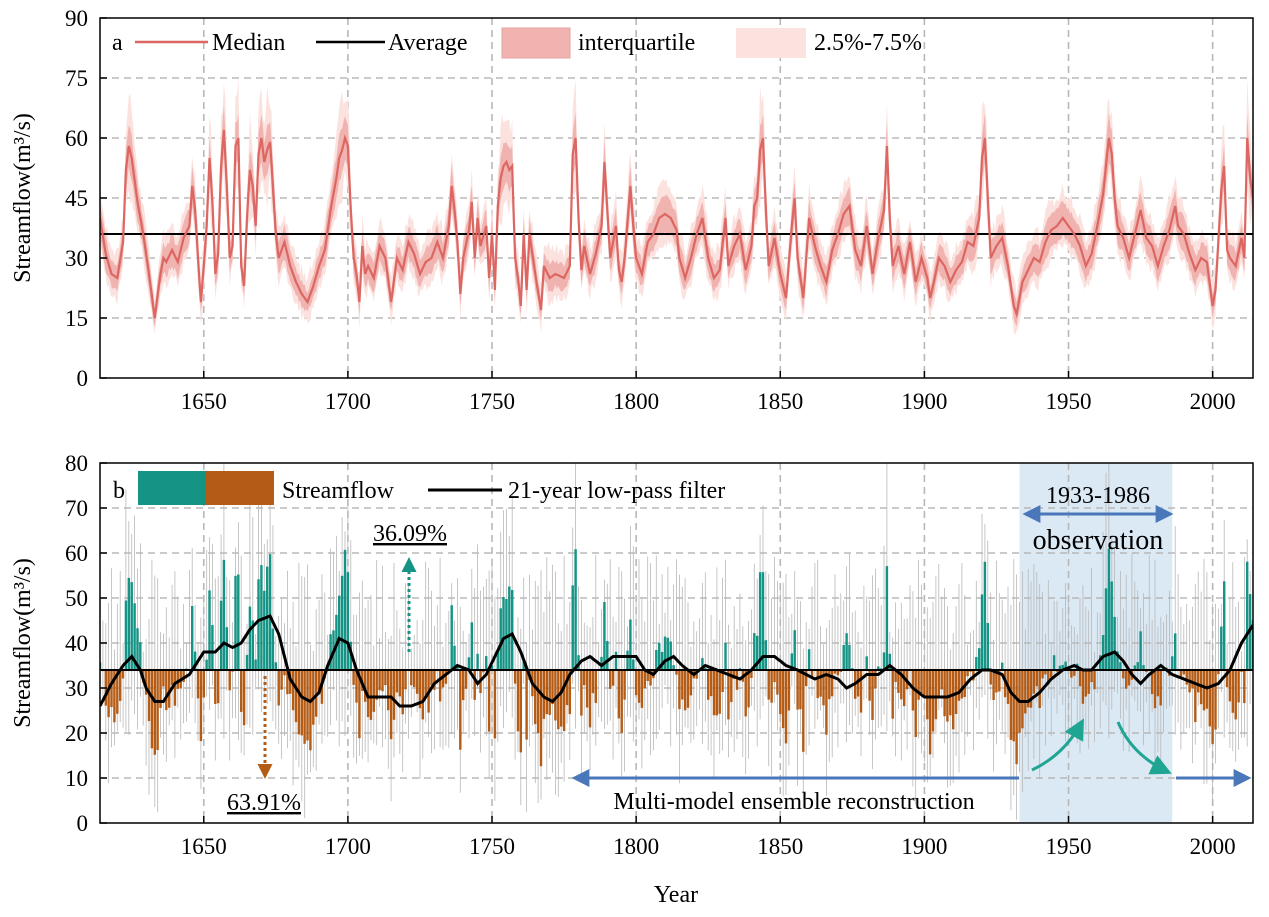  What do you see at coordinates (536, 43) in the screenshot?
I see `legend-interquartile-swatch` at bounding box center [536, 43].